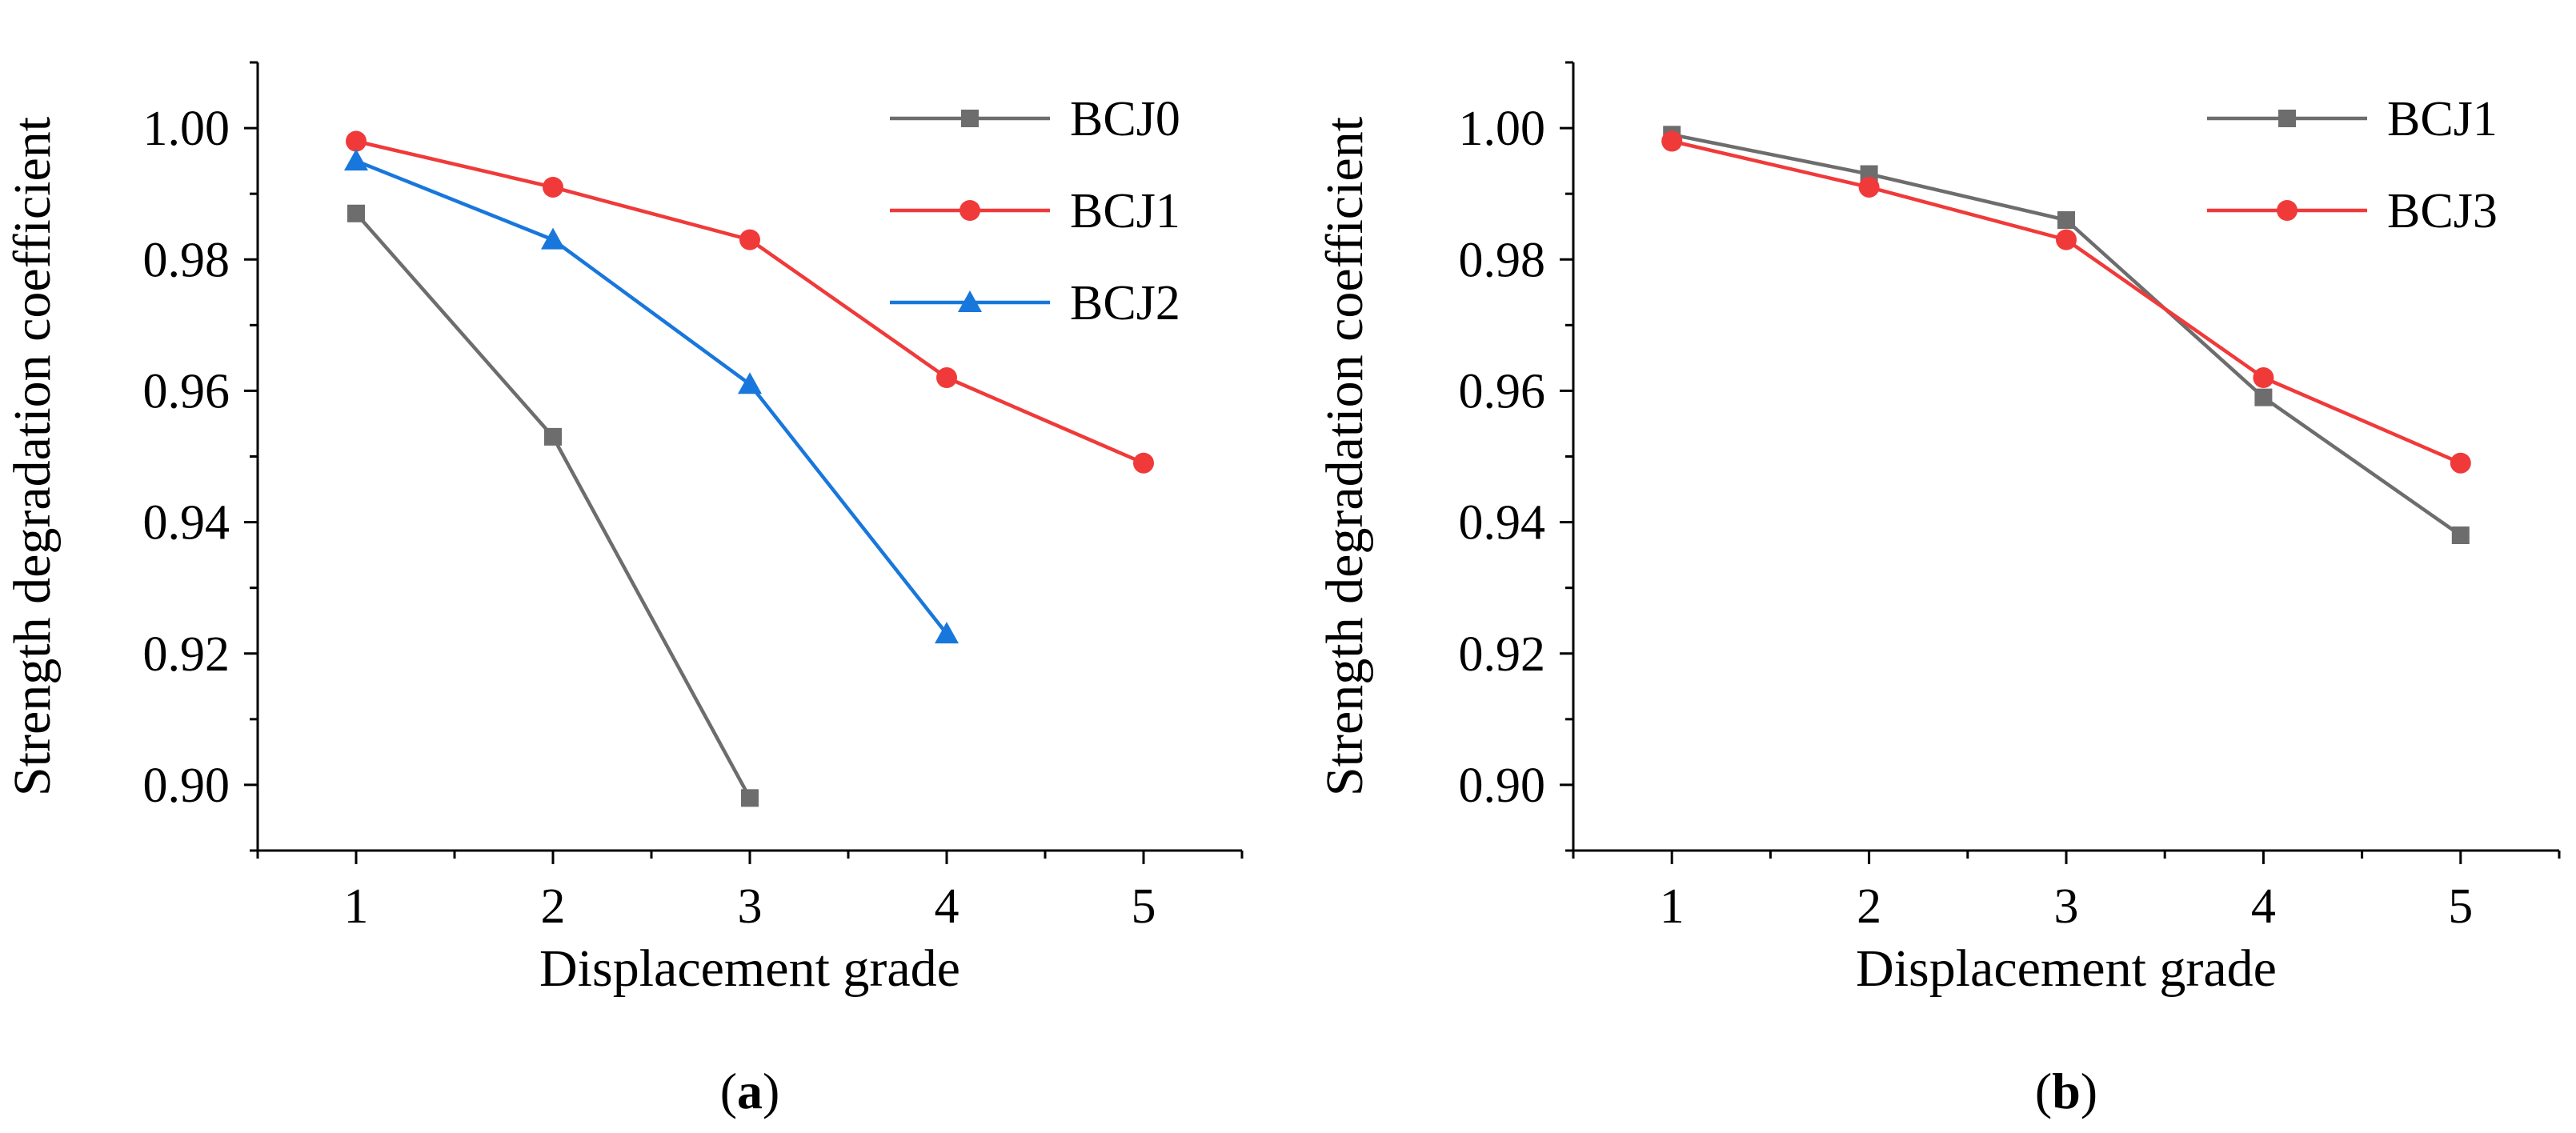 Image resolution: width=2576 pixels, height=1133 pixels. I want to click on legend-label: BCJ2, so click(1125, 303).